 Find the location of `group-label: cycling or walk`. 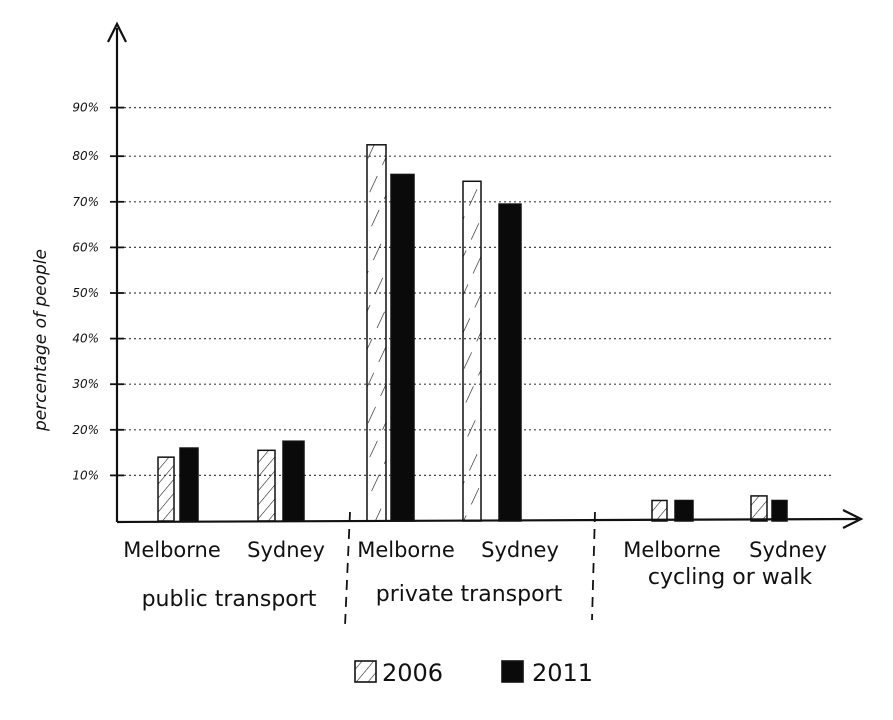

group-label: cycling or walk is located at coordinates (730, 577).